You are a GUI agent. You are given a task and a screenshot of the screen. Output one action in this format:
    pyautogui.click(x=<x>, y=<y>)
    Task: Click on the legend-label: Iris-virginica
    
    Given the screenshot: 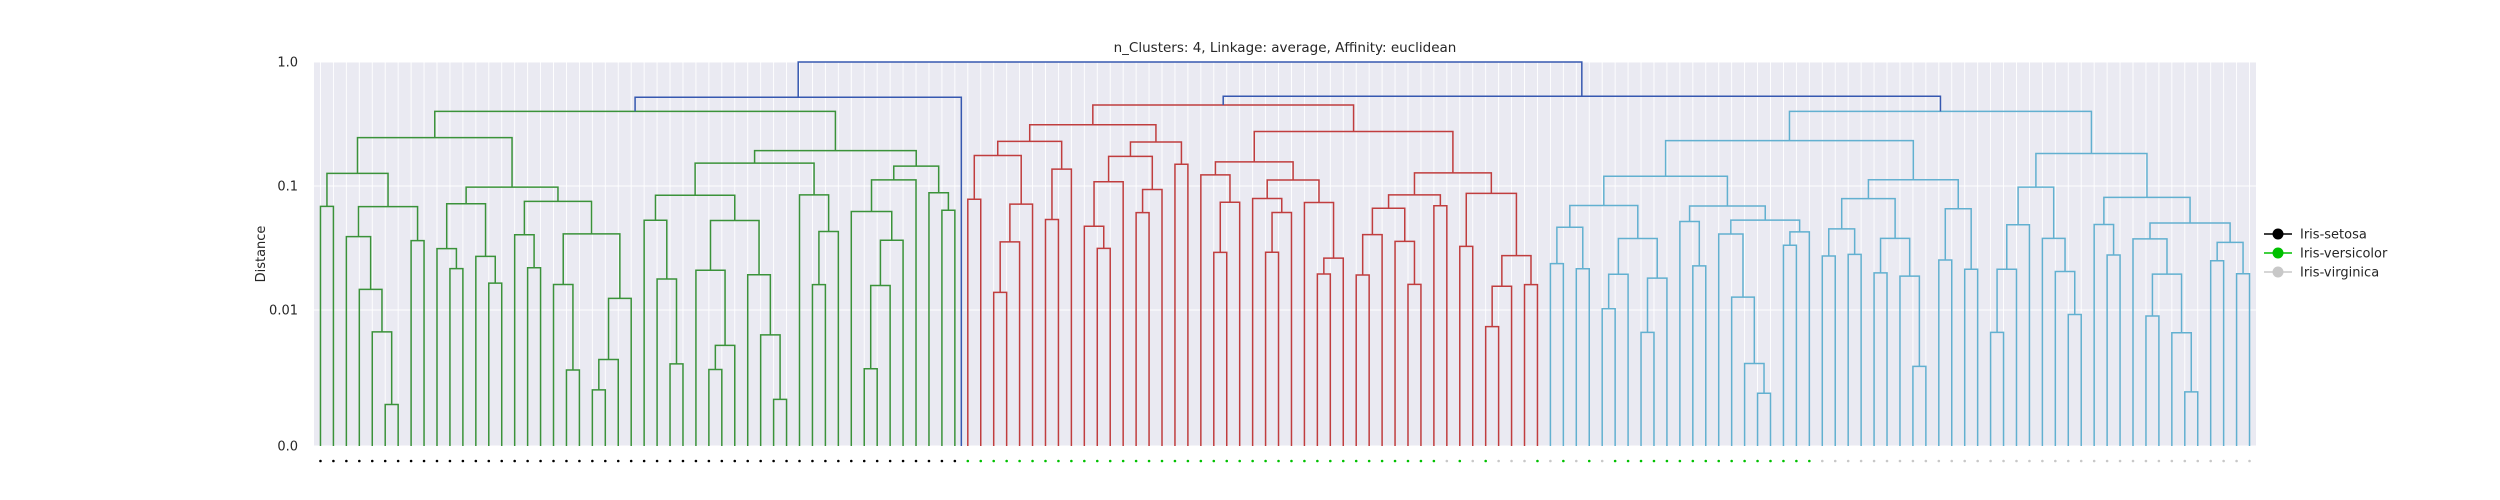 What is the action you would take?
    pyautogui.click(x=2339, y=273)
    